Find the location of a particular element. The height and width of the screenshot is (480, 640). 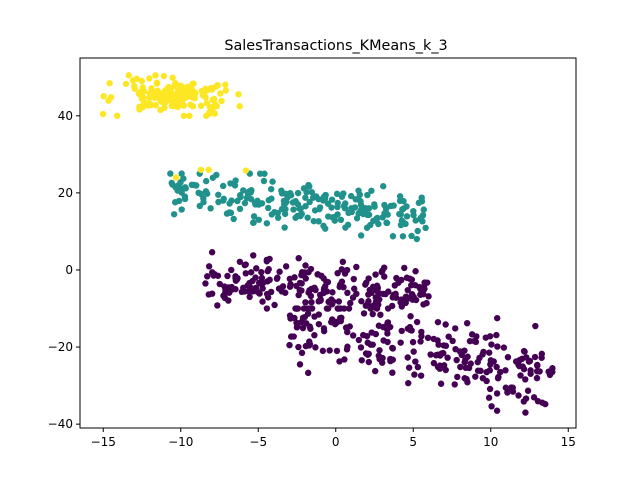

x-tick-label: −10 is located at coordinates (180, 442).